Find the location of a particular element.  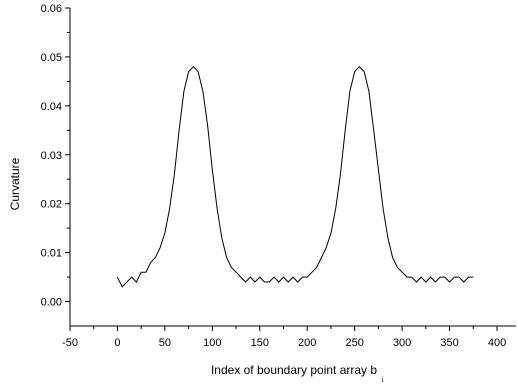

x-axis-title-subscript: i is located at coordinates (383, 380).